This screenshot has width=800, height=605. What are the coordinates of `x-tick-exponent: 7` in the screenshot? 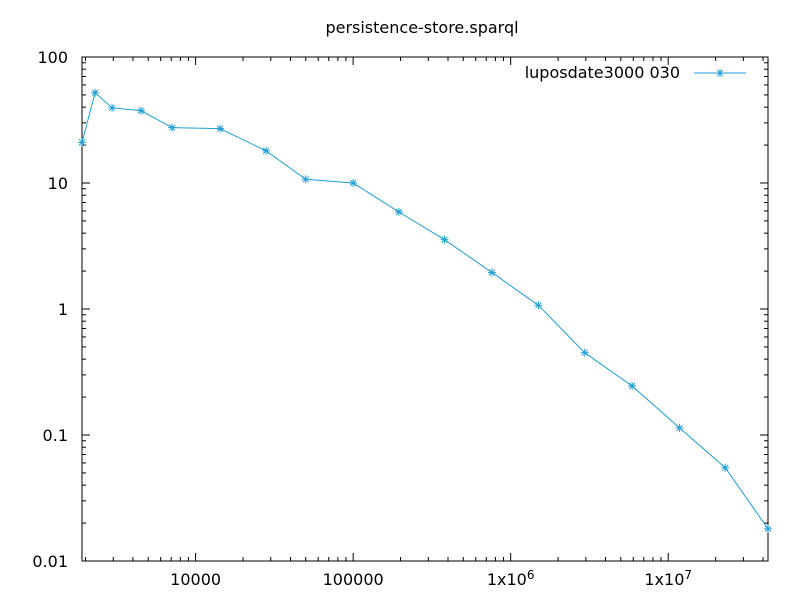 It's located at (688, 575).